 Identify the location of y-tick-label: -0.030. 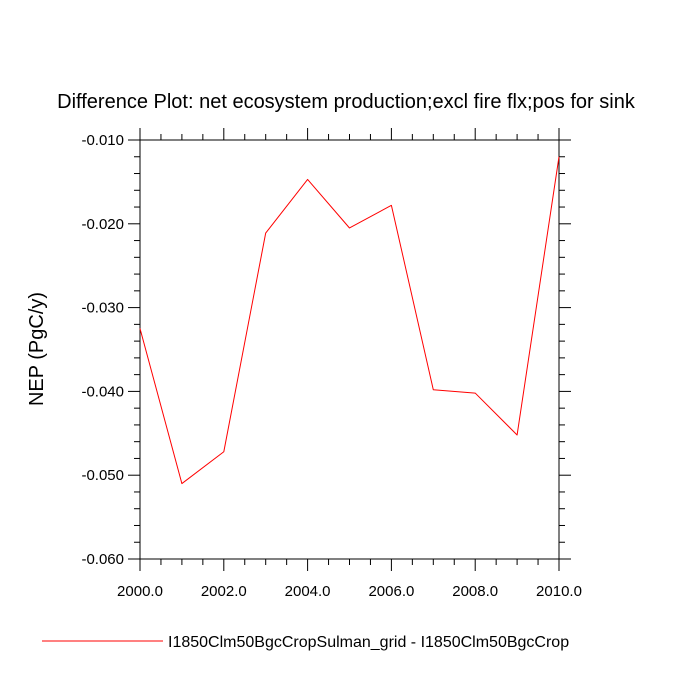
(102, 308).